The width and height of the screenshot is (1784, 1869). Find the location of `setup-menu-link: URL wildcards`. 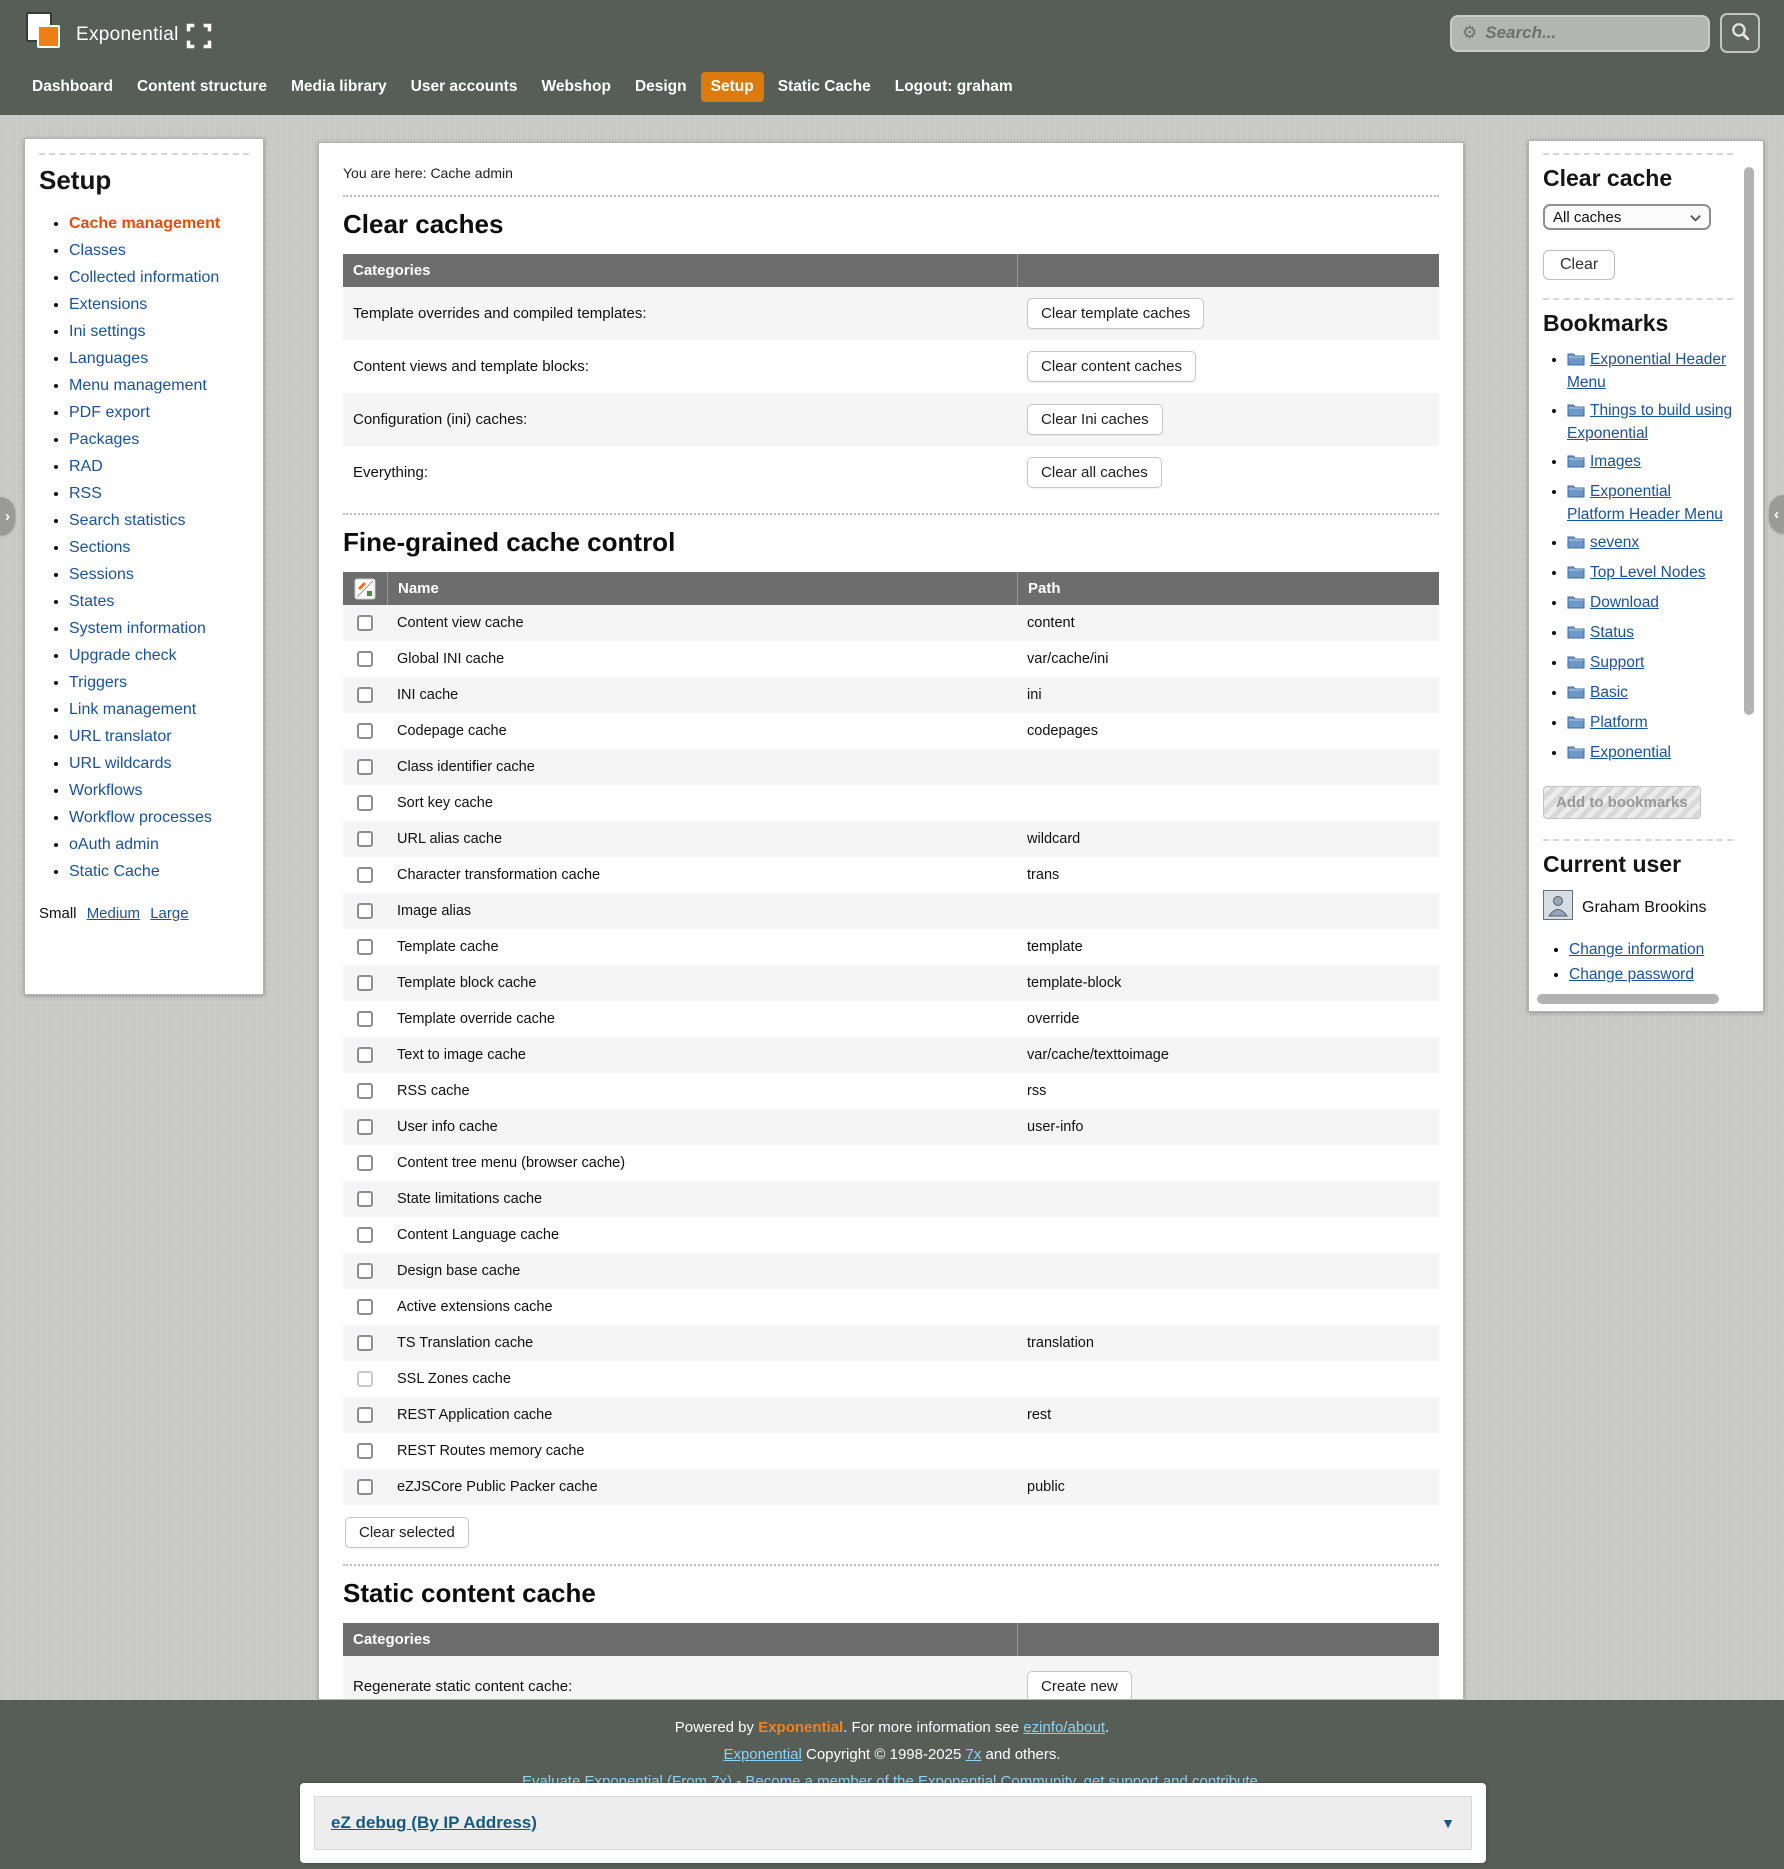

setup-menu-link: URL wildcards is located at coordinates (120, 763).